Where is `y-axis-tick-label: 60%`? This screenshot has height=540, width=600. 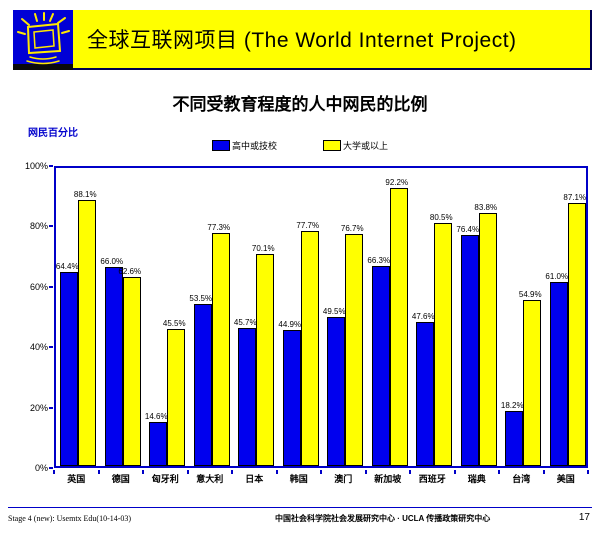 y-axis-tick-label: 60% is located at coordinates (38, 286).